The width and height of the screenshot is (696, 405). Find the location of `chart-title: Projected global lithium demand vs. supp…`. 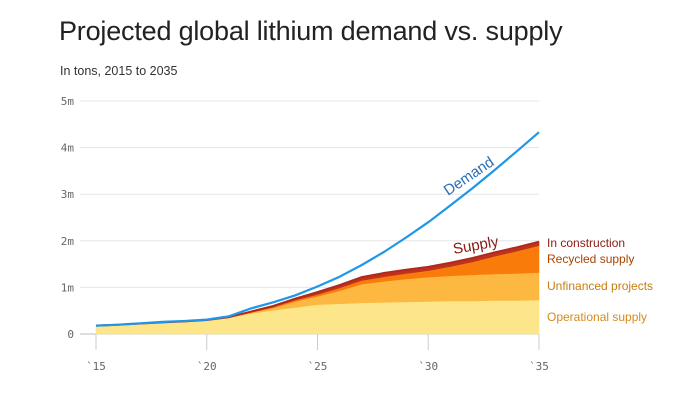

chart-title: Projected global lithium demand vs. supp… is located at coordinates (311, 31).